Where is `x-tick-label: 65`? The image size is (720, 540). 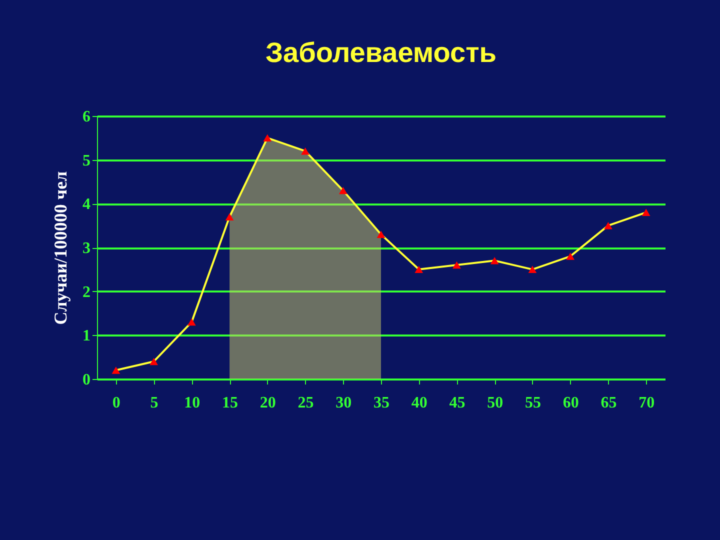 x-tick-label: 65 is located at coordinates (608, 403).